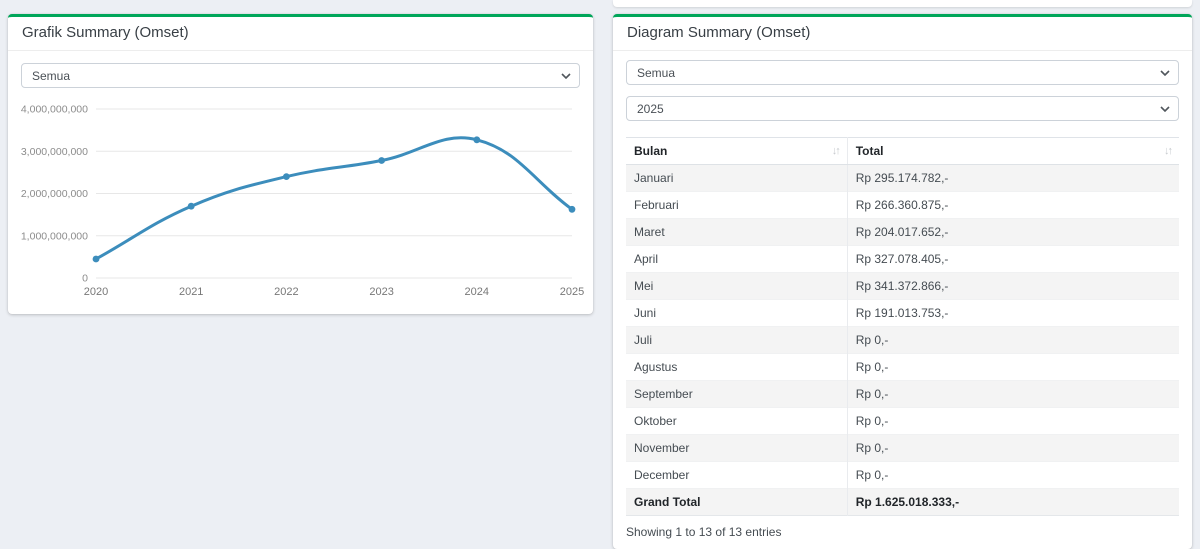  I want to click on svg-text: 2023, so click(381, 292).